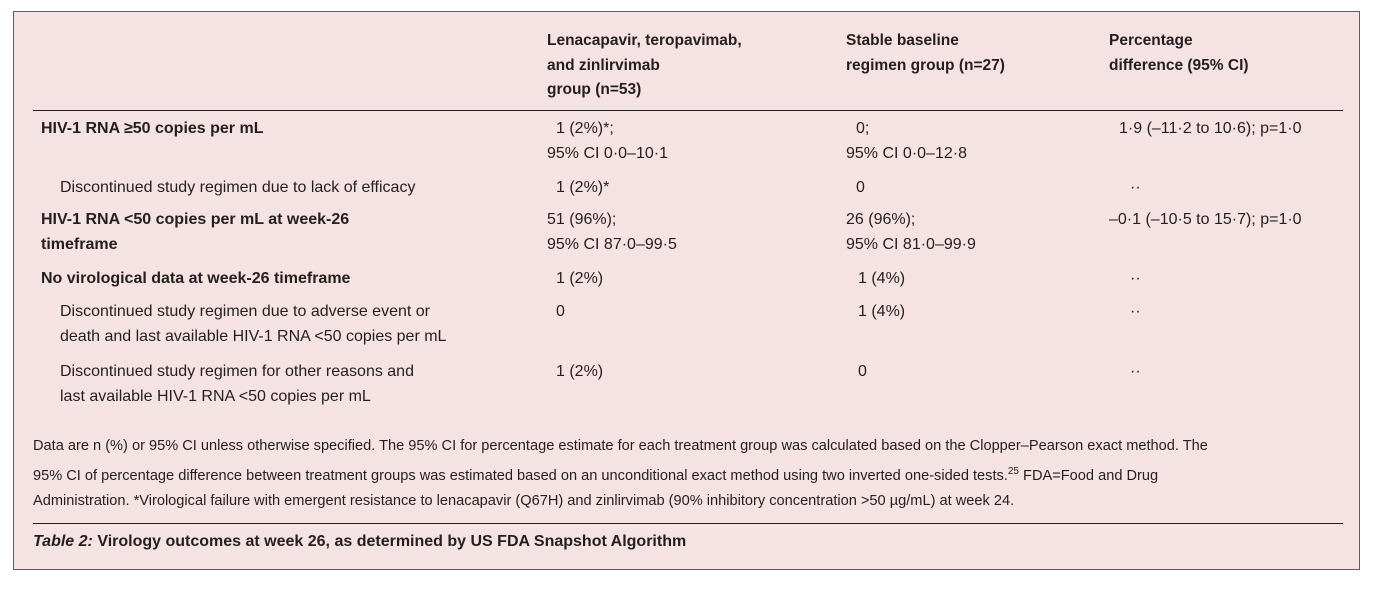 This screenshot has width=1374, height=589. Describe the element at coordinates (585, 128) in the screenshot. I see `cell-line: 1 (2%)*;` at that location.